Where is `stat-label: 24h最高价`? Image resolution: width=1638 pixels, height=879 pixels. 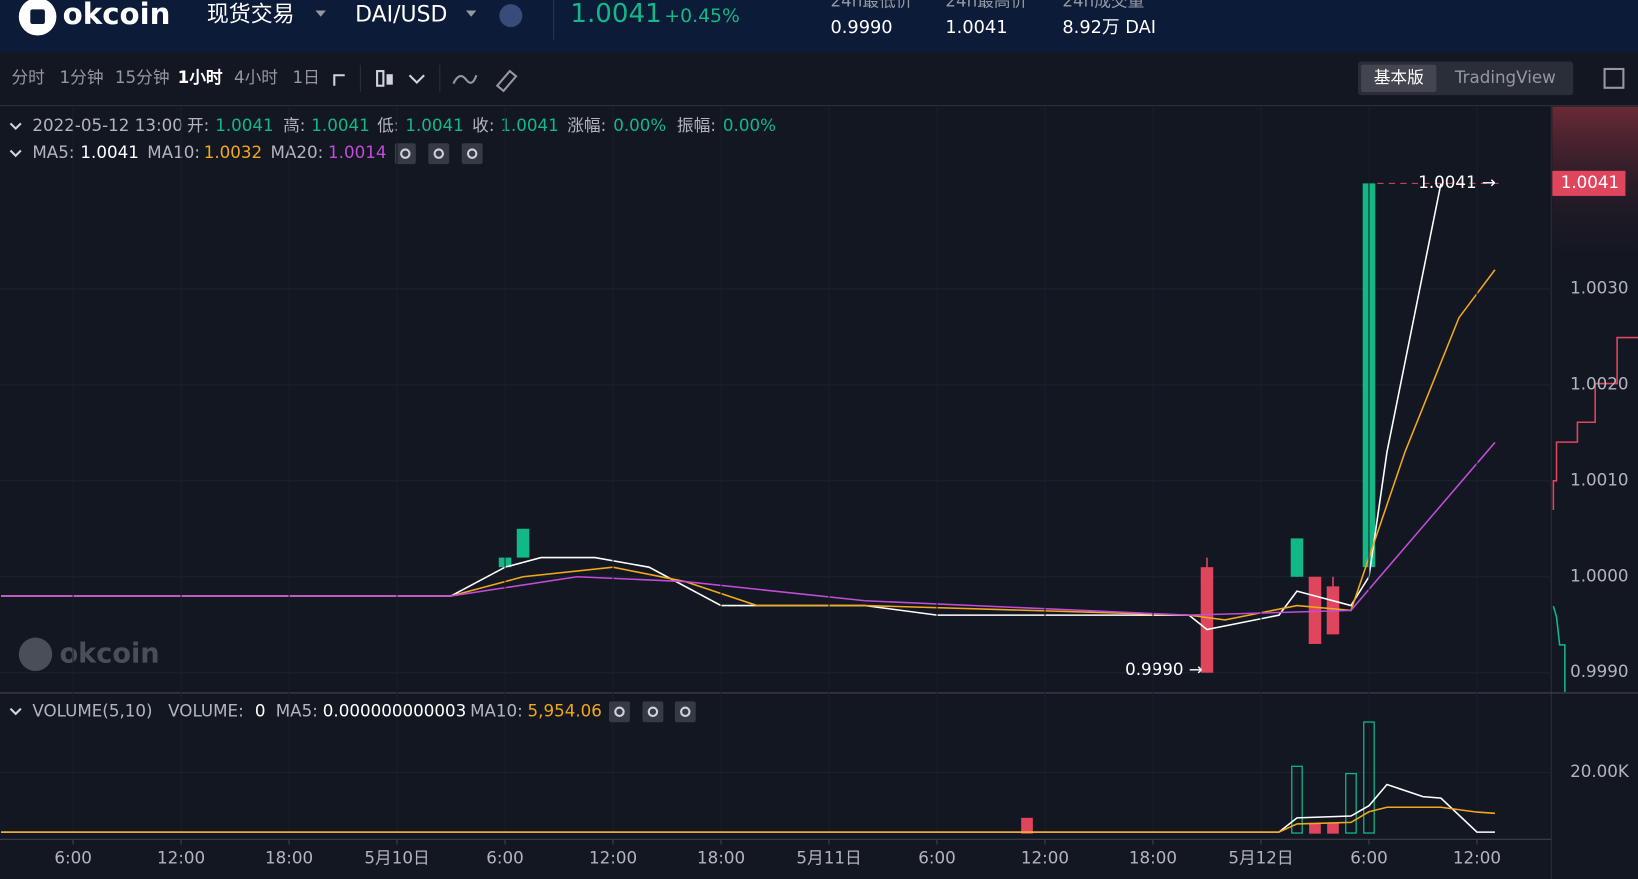
stat-label: 24h最高价 is located at coordinates (986, 5).